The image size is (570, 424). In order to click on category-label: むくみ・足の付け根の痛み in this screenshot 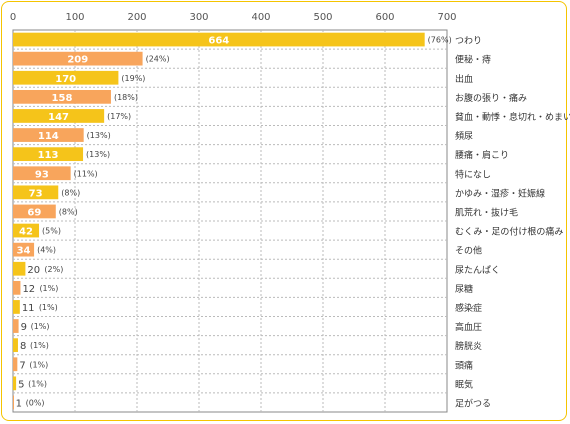, I will do `click(509, 232)`.